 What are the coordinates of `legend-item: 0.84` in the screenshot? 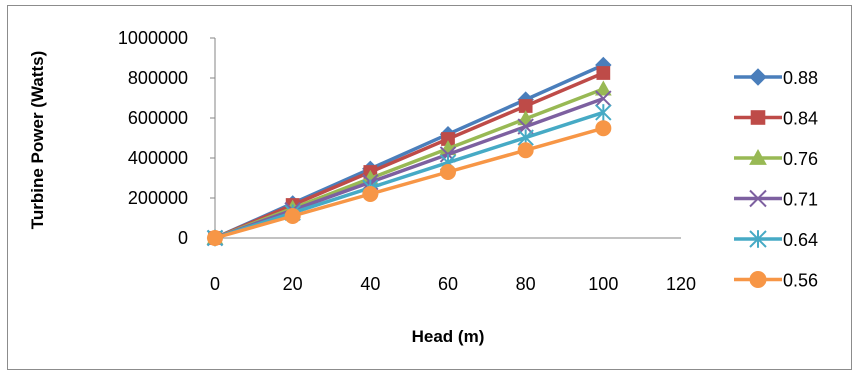 It's located at (776, 119).